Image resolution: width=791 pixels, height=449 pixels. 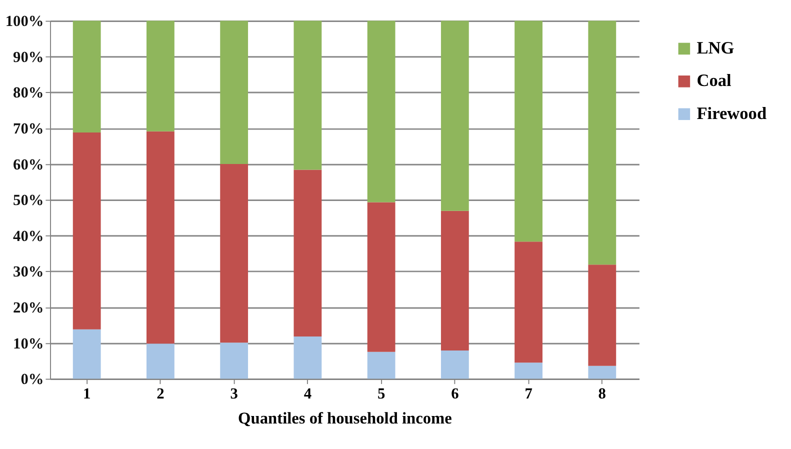 What do you see at coordinates (24, 21) in the screenshot?
I see `y-tick-label: 100%` at bounding box center [24, 21].